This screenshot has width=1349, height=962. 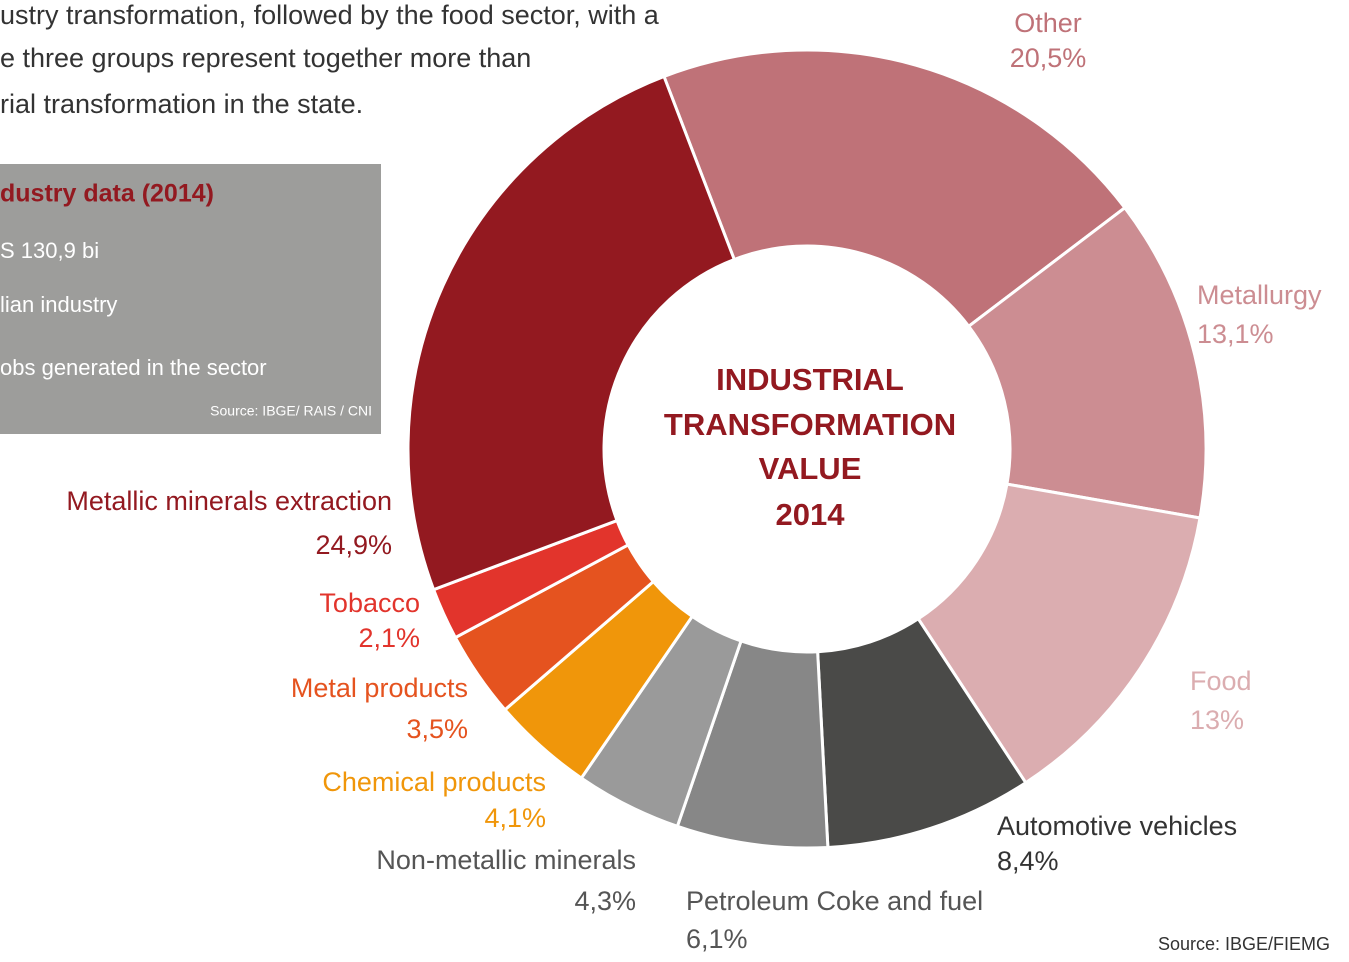 I want to click on slice-label: Tobacco, so click(x=369, y=603).